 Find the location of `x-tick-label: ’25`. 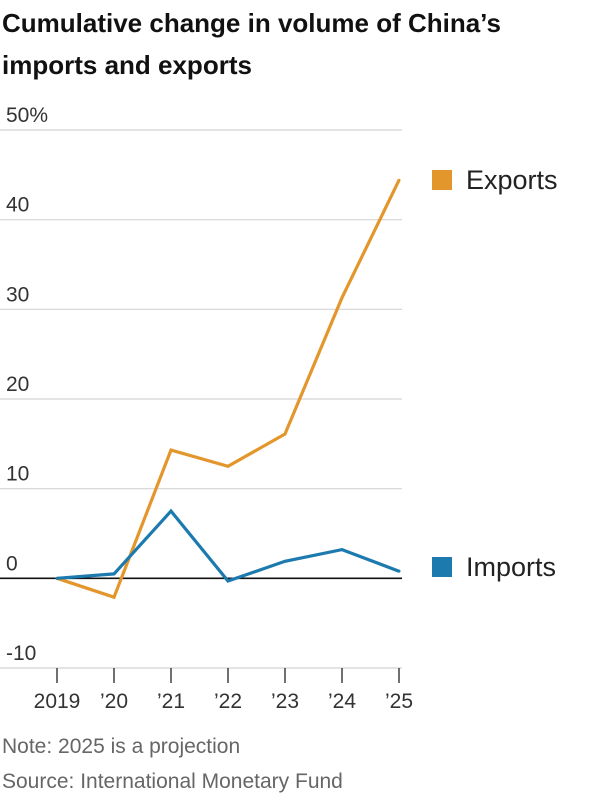

x-tick-label: ’25 is located at coordinates (399, 701).